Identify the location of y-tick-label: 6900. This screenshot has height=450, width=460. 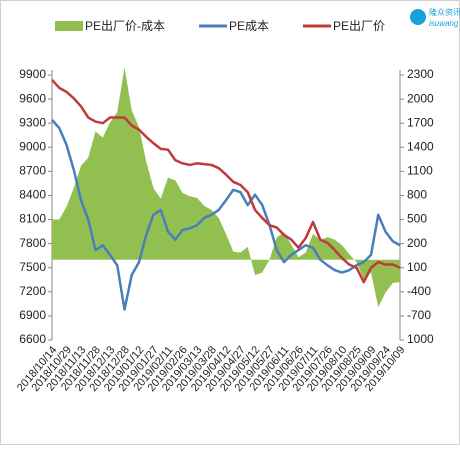
(32, 315).